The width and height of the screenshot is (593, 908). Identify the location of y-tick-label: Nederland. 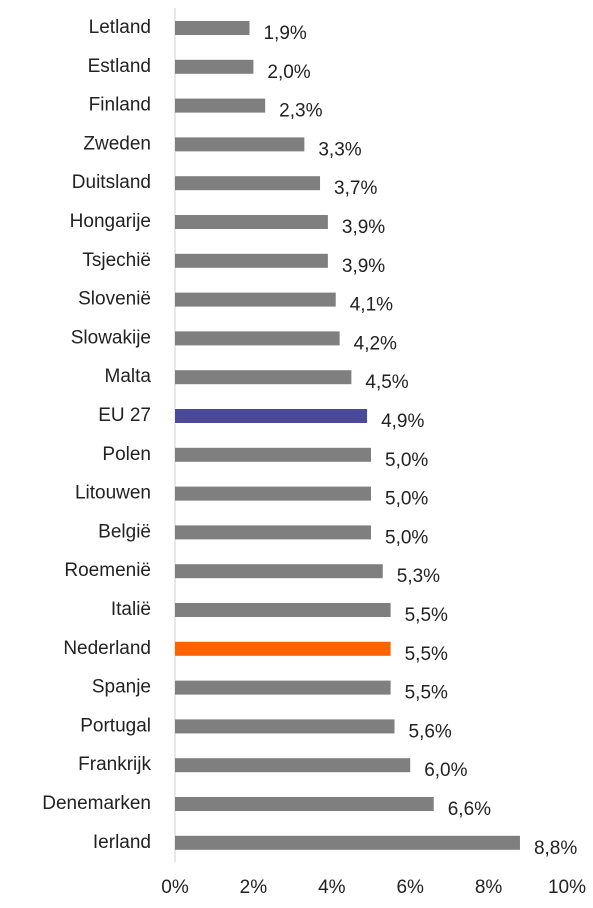
(107, 648).